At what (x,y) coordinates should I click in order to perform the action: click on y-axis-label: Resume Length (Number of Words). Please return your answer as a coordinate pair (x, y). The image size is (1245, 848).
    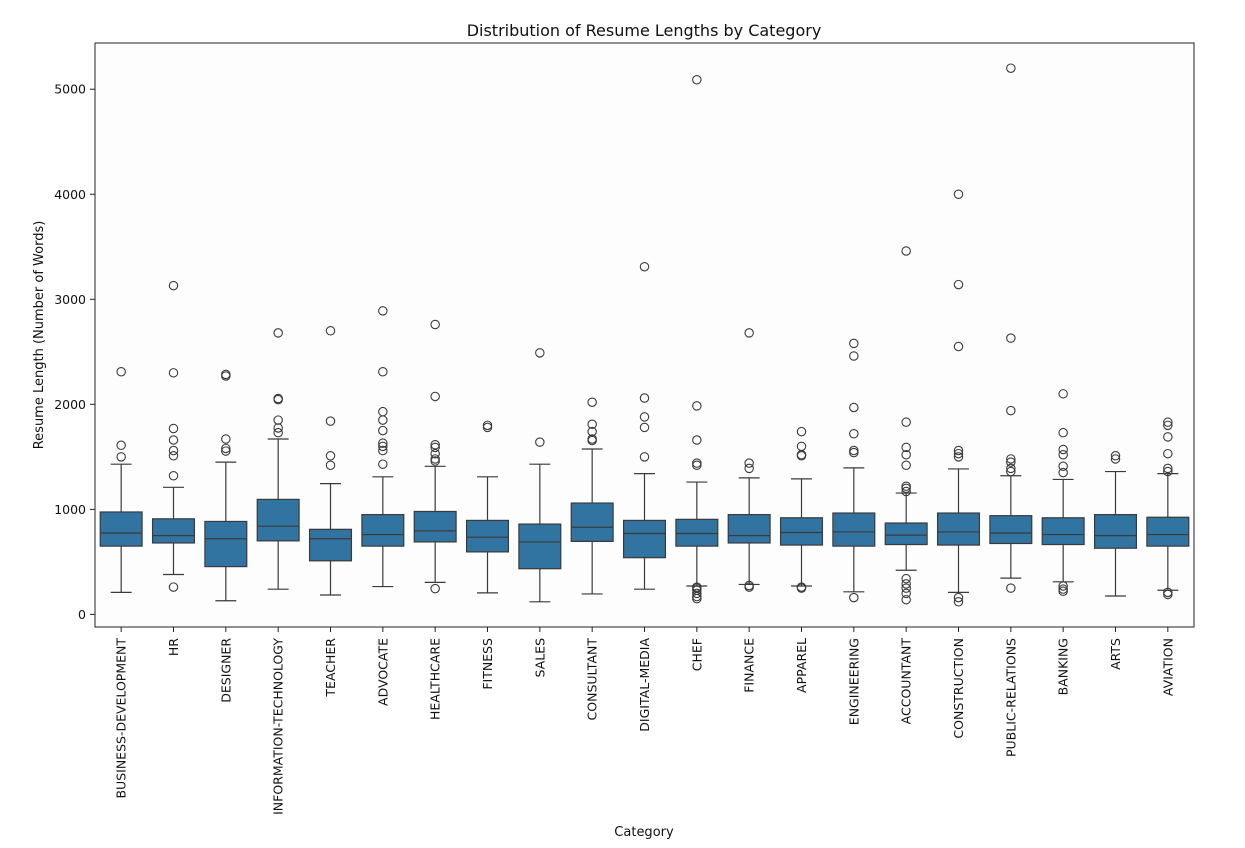
    Looking at the image, I should click on (39, 335).